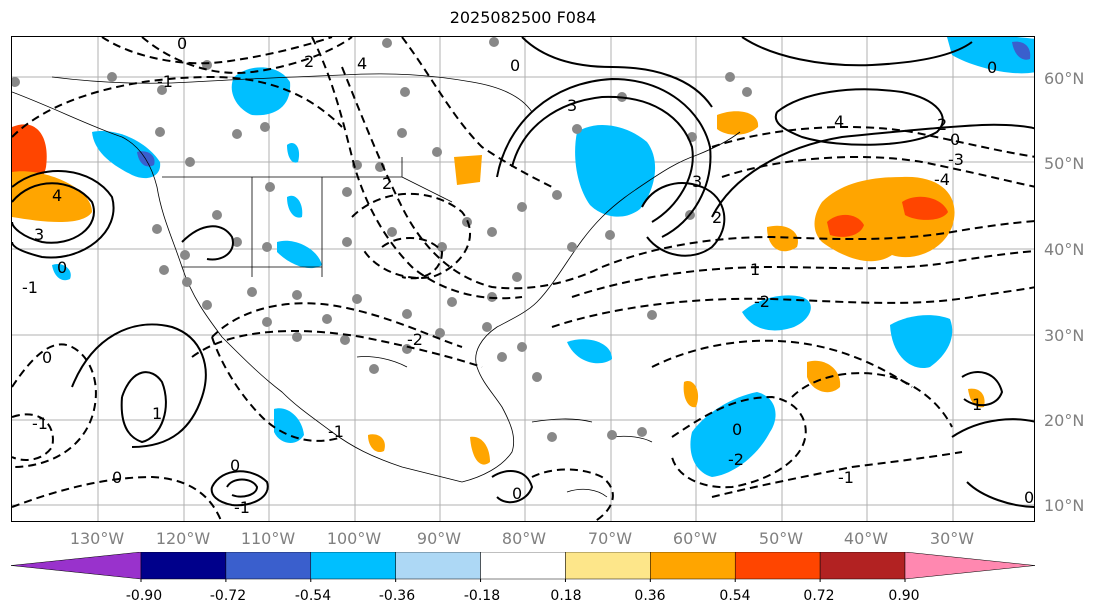 The height and width of the screenshot is (615, 1105). I want to click on lon-label: 90°W, so click(439, 538).